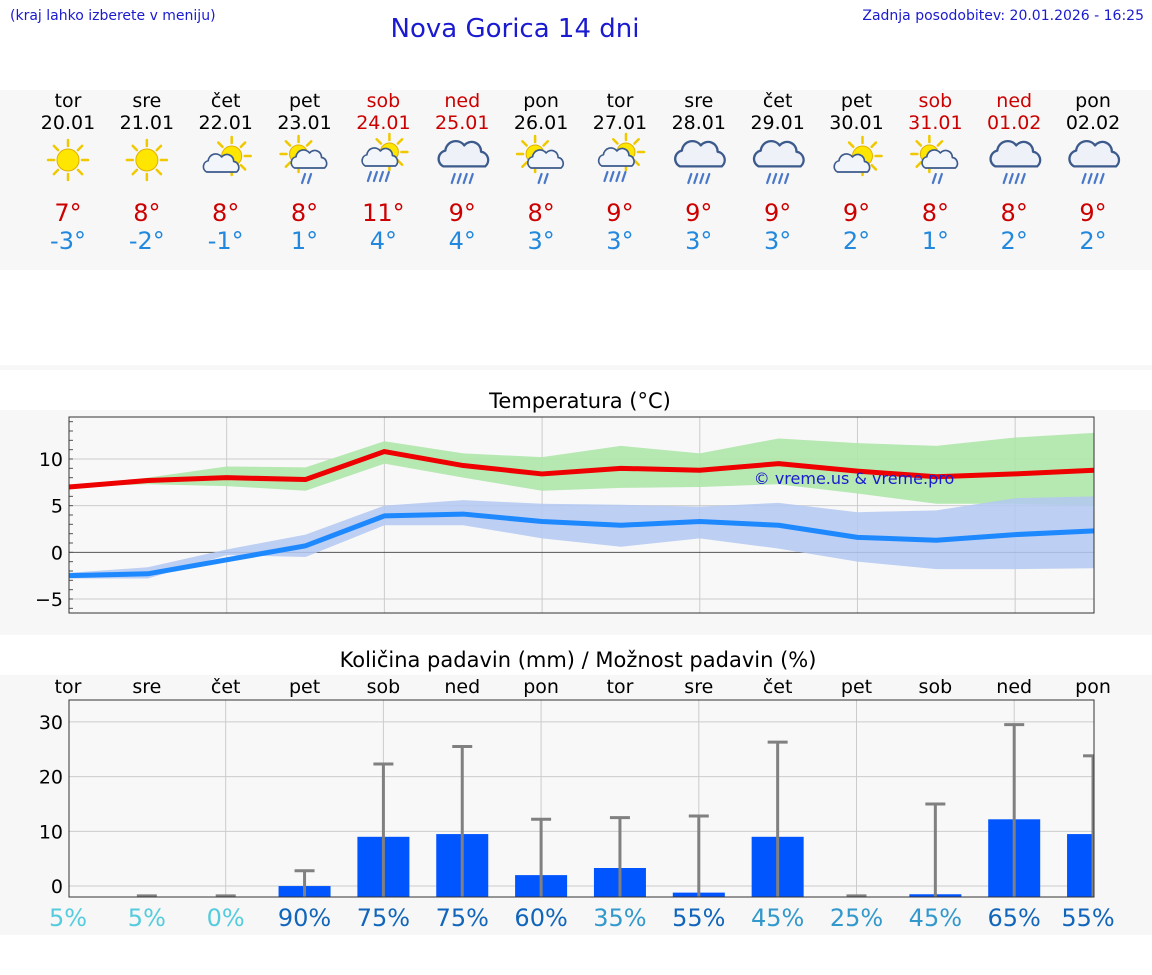  What do you see at coordinates (581, 545) in the screenshot?
I see `min-temperature-line` at bounding box center [581, 545].